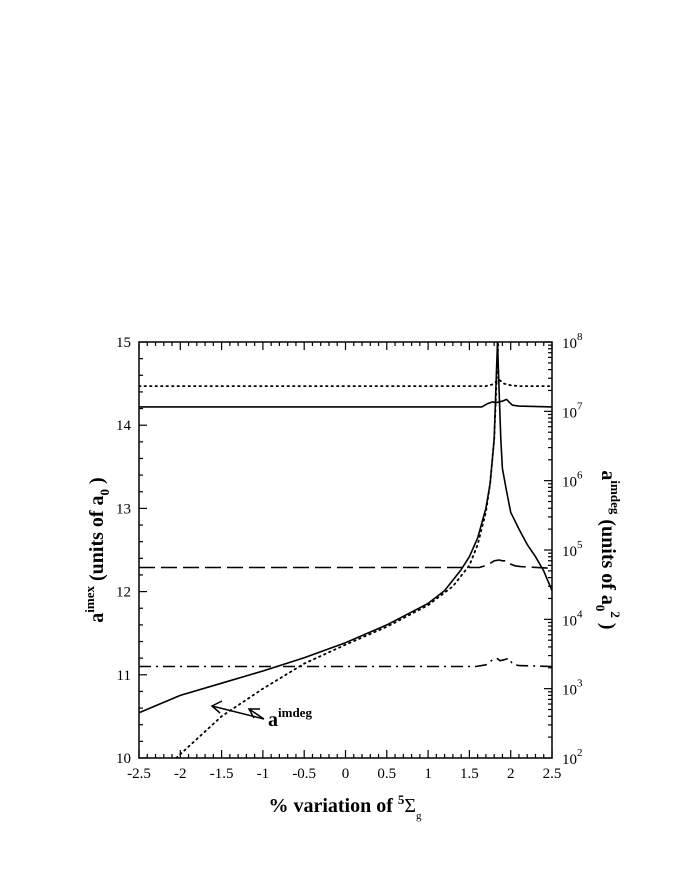 This screenshot has height=896, width=692. I want to click on annotation-main: a, so click(273, 720).